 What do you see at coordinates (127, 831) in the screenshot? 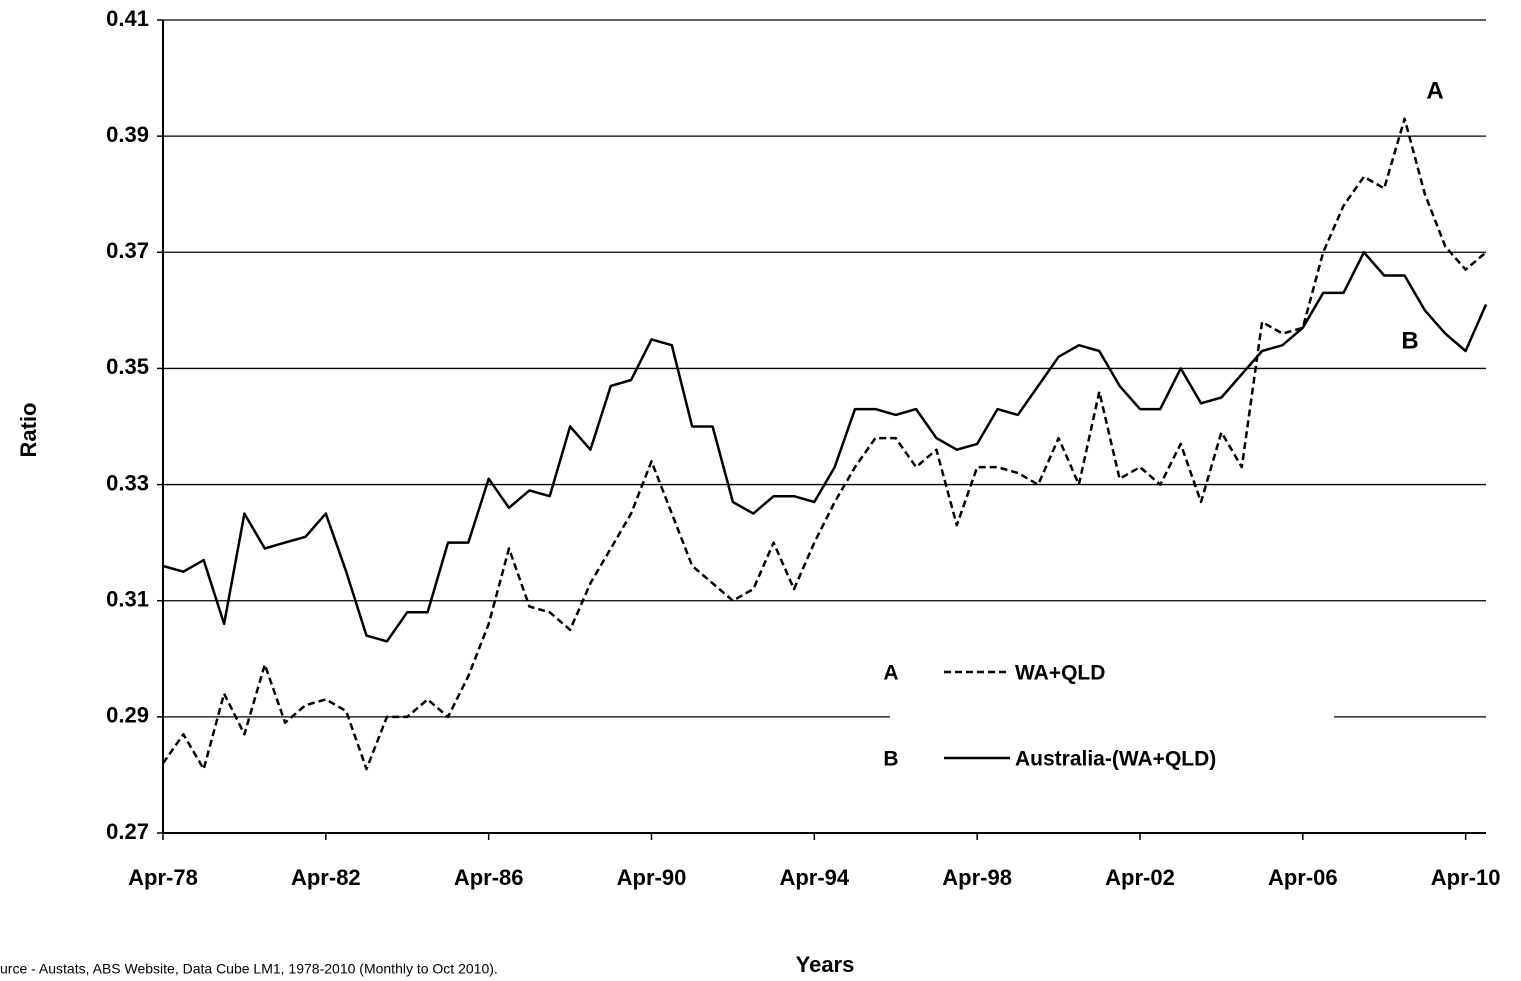
I see `y-tick-label: 0.27` at bounding box center [127, 831].